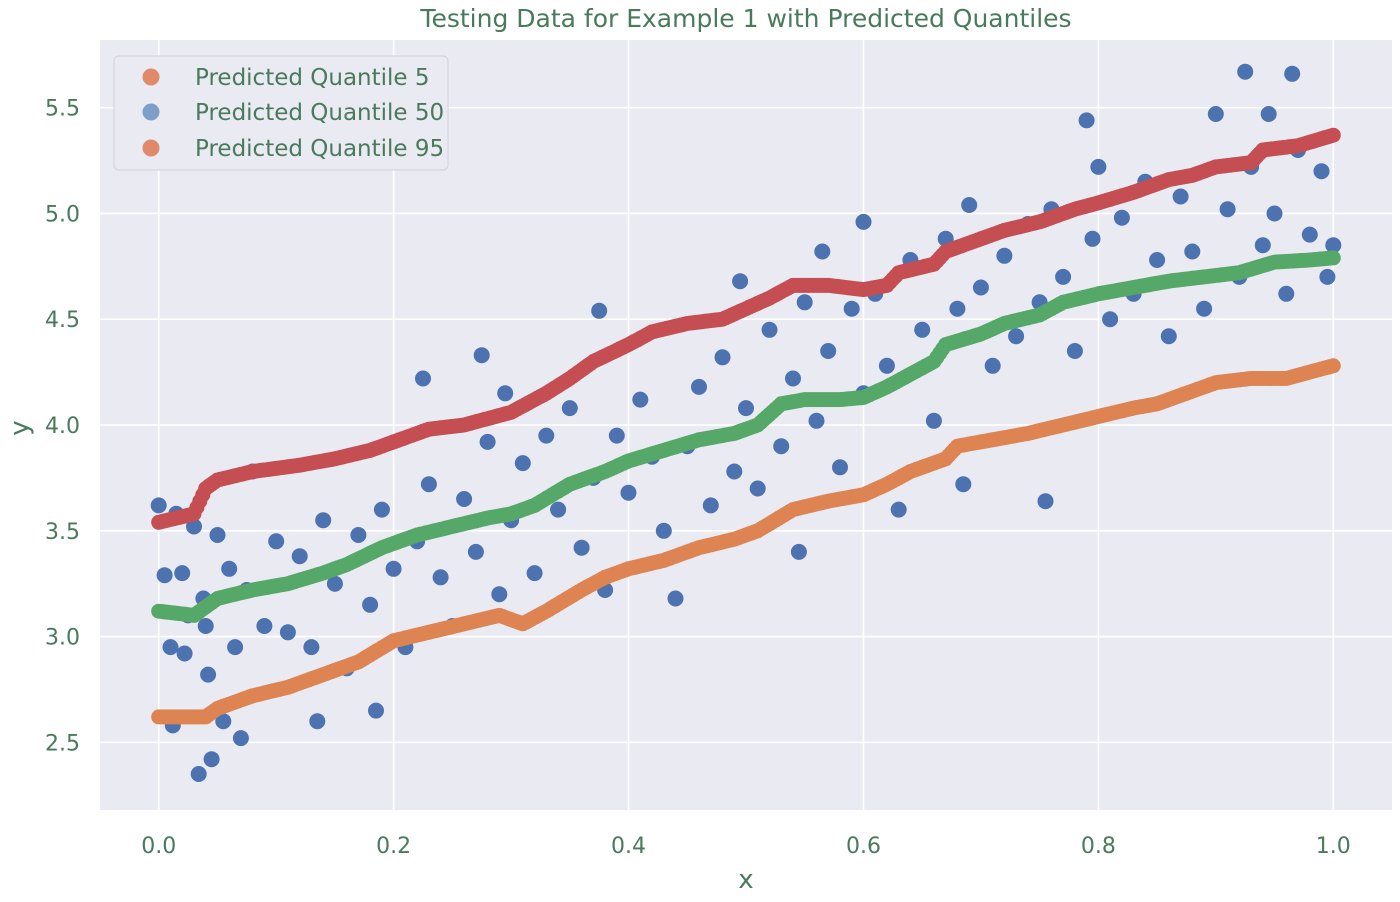 This screenshot has height=902, width=1400. Describe the element at coordinates (1098, 846) in the screenshot. I see `x-tick-label: 0.8` at that location.